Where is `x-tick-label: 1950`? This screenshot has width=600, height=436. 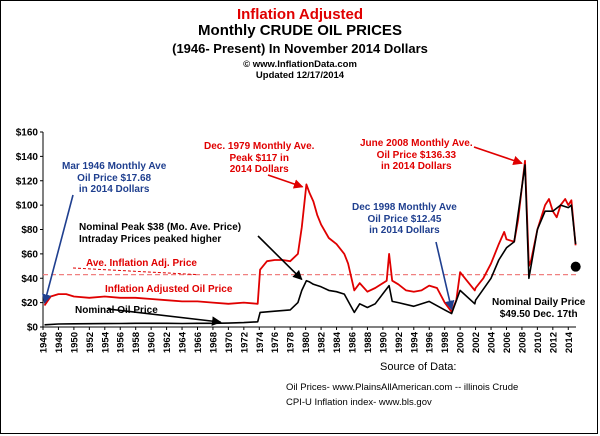 x-tick-label: 1950 is located at coordinates (74, 342).